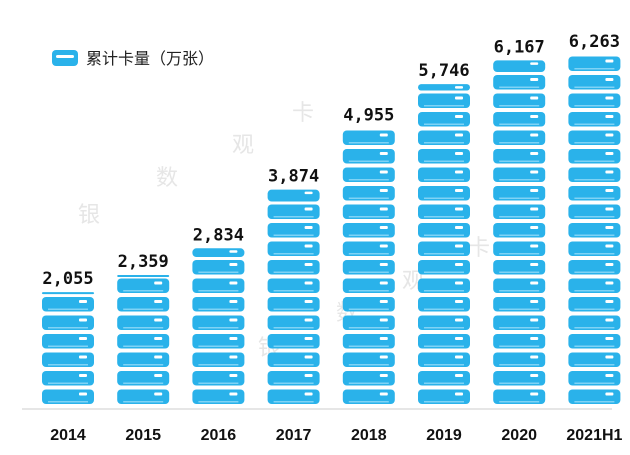 This screenshot has height=455, width=630. I want to click on watermark-char: 卡, so click(479, 248).